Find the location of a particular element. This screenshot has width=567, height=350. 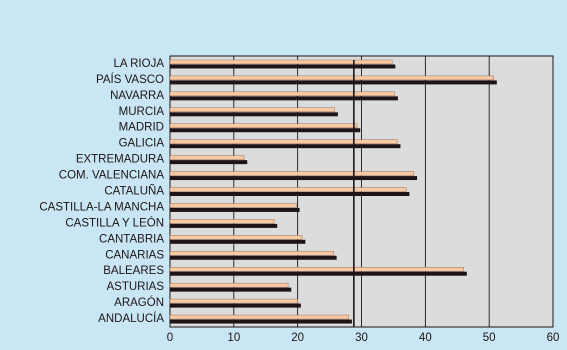

category-label: LA RIOJA is located at coordinates (139, 64).